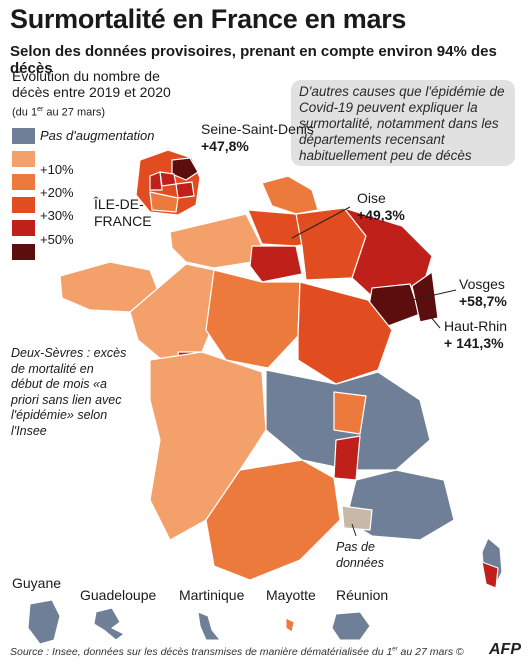 The image size is (529, 669). What do you see at coordinates (253, 319) in the screenshot?
I see `region-centre` at bounding box center [253, 319].